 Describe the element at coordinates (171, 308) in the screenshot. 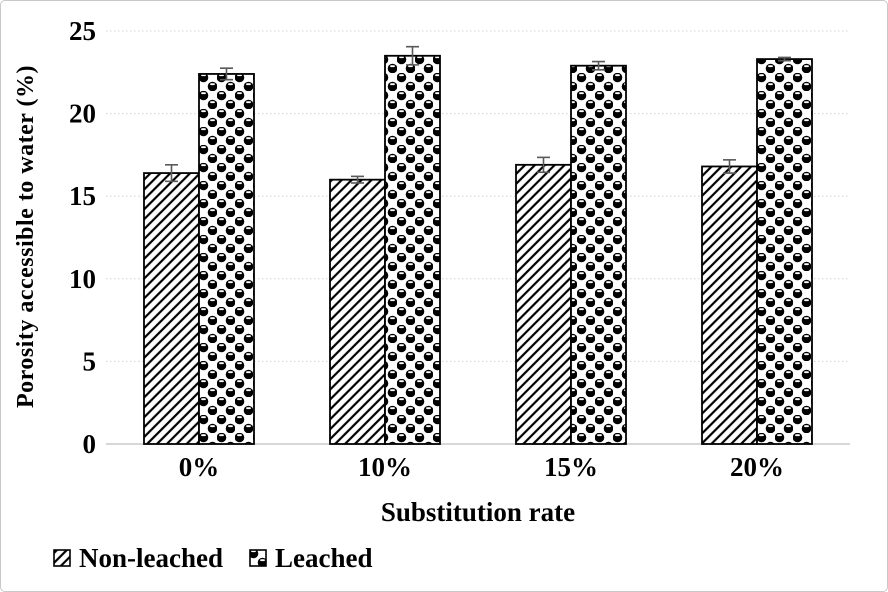

I see `bar-non-leached-0%` at that location.